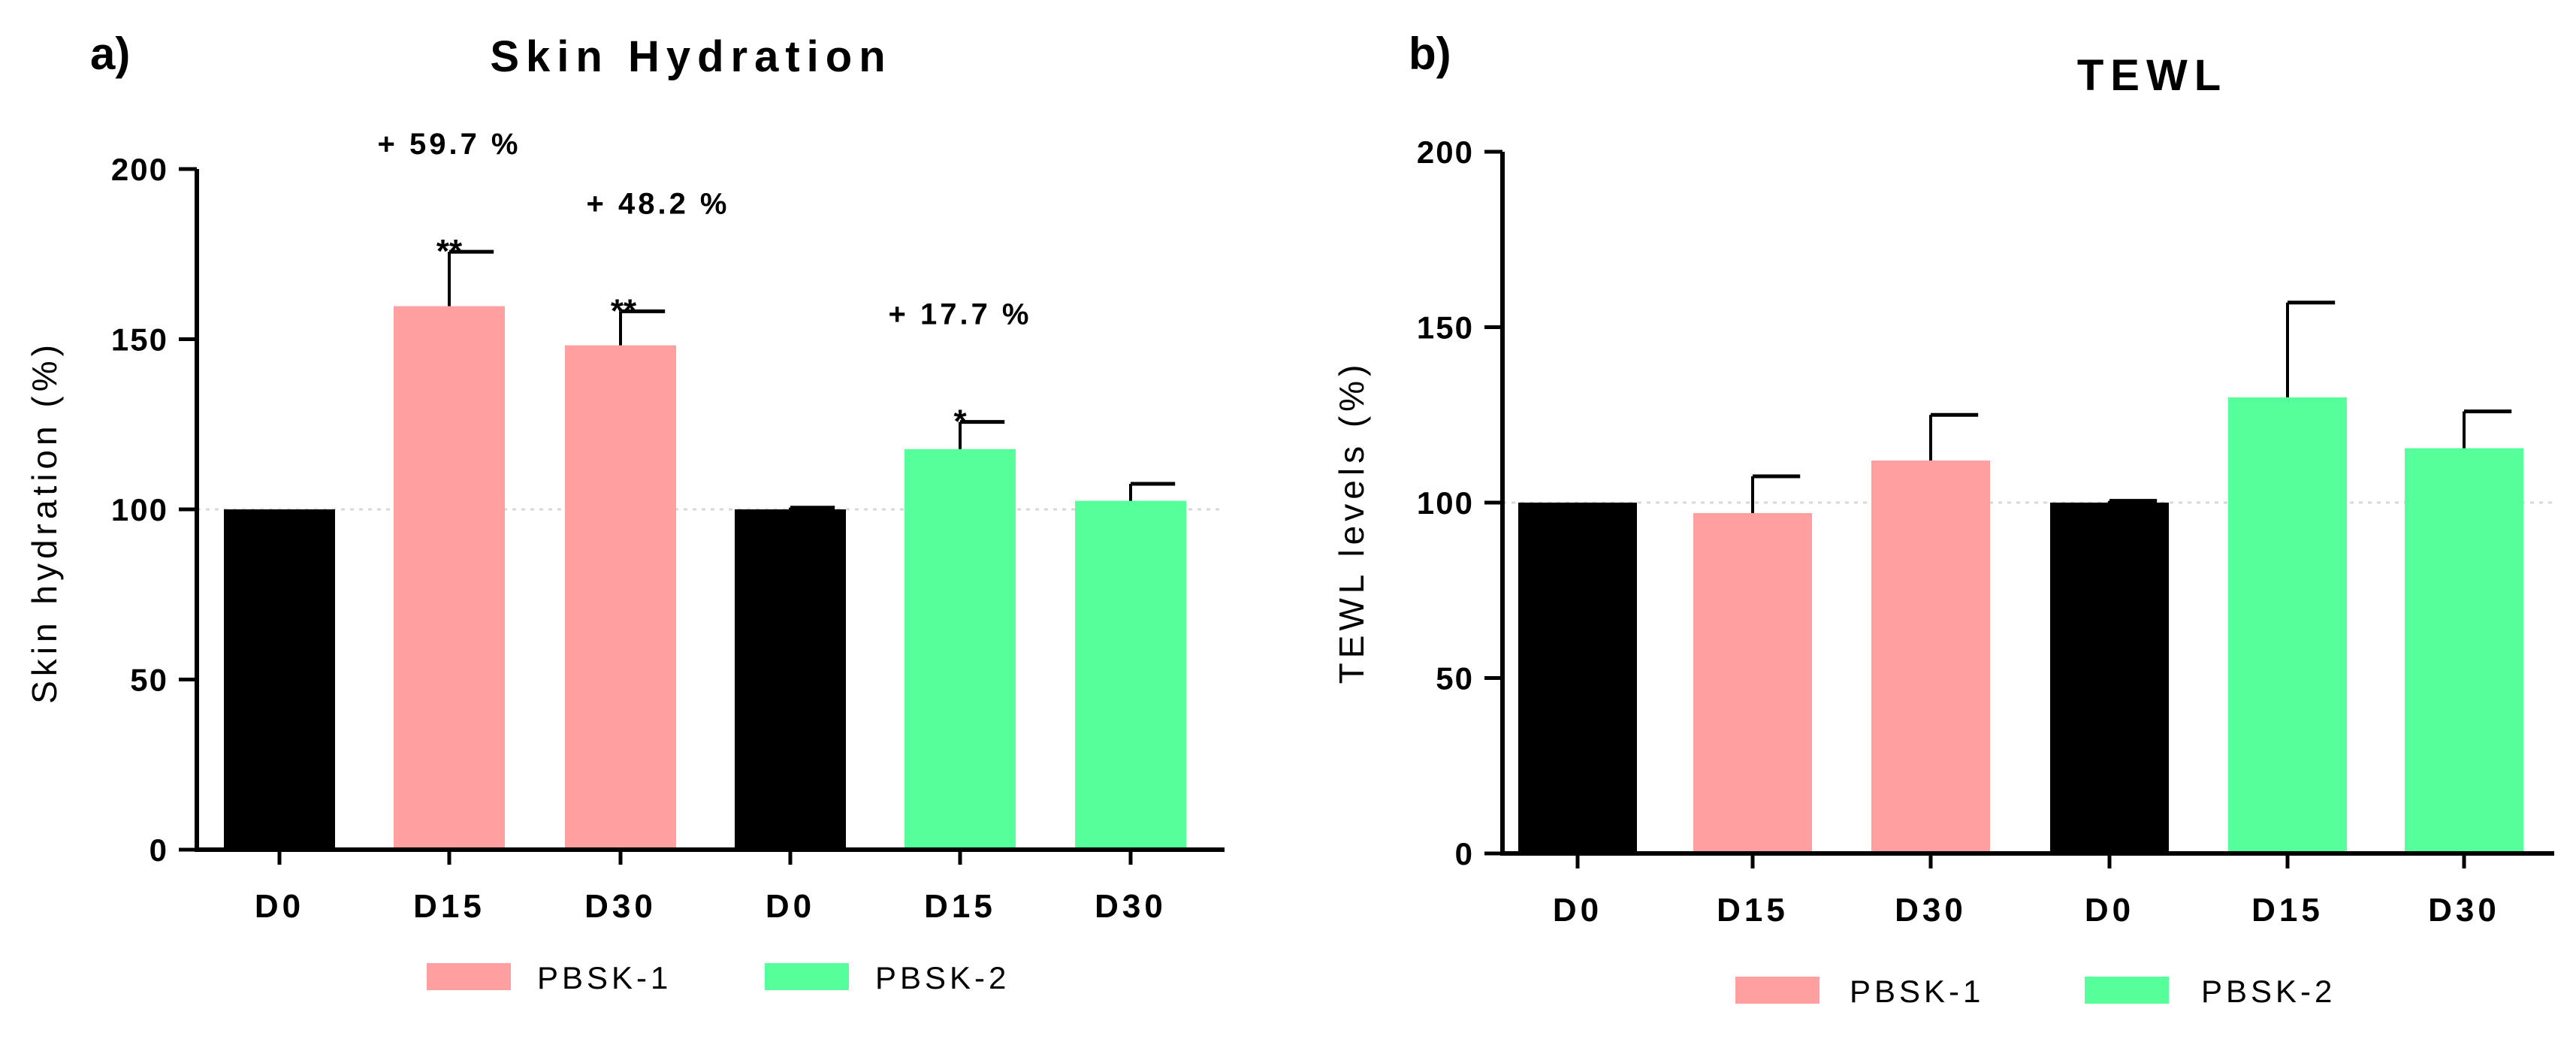  What do you see at coordinates (1131, 906) in the screenshot?
I see `pa-x-tick-label-5: D30` at bounding box center [1131, 906].